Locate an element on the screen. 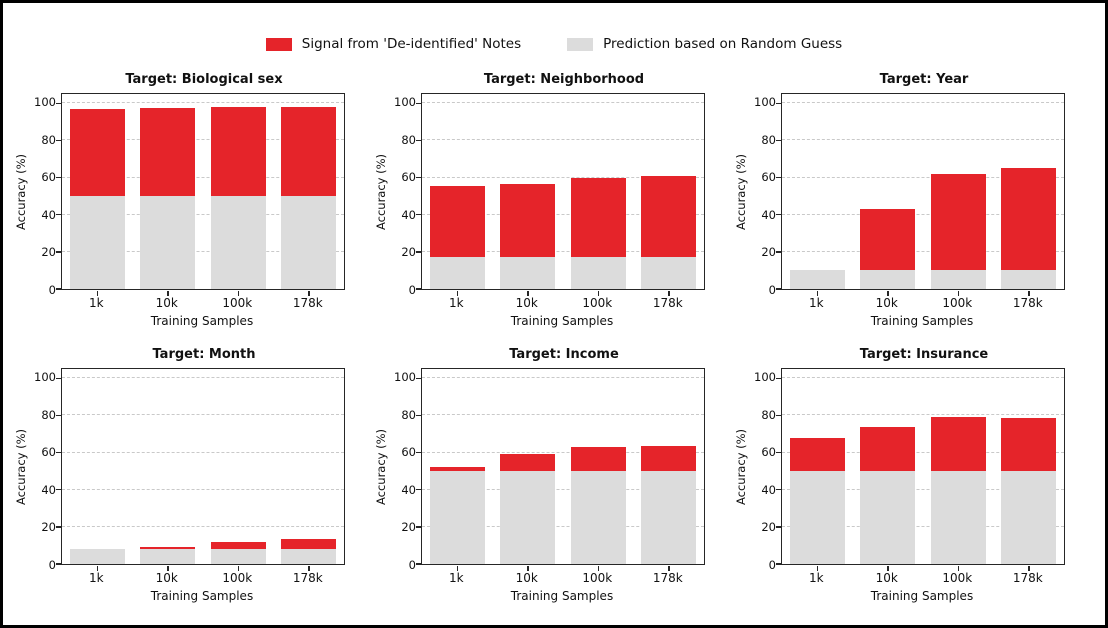  bar-slot-10k is located at coordinates (528, 466).